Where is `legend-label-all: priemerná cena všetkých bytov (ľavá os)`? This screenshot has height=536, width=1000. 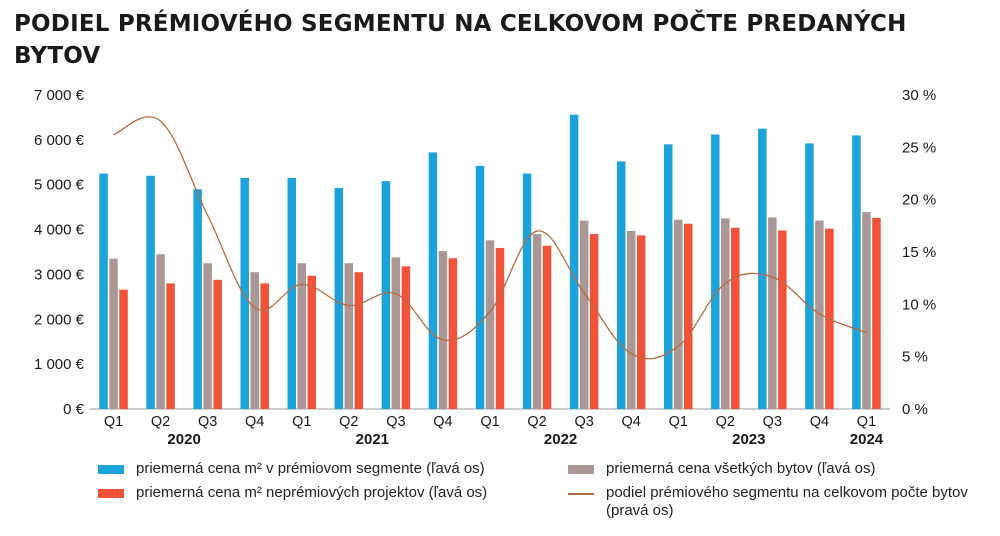 legend-label-all: priemerná cena všetkých bytov (ľavá os) is located at coordinates (741, 468).